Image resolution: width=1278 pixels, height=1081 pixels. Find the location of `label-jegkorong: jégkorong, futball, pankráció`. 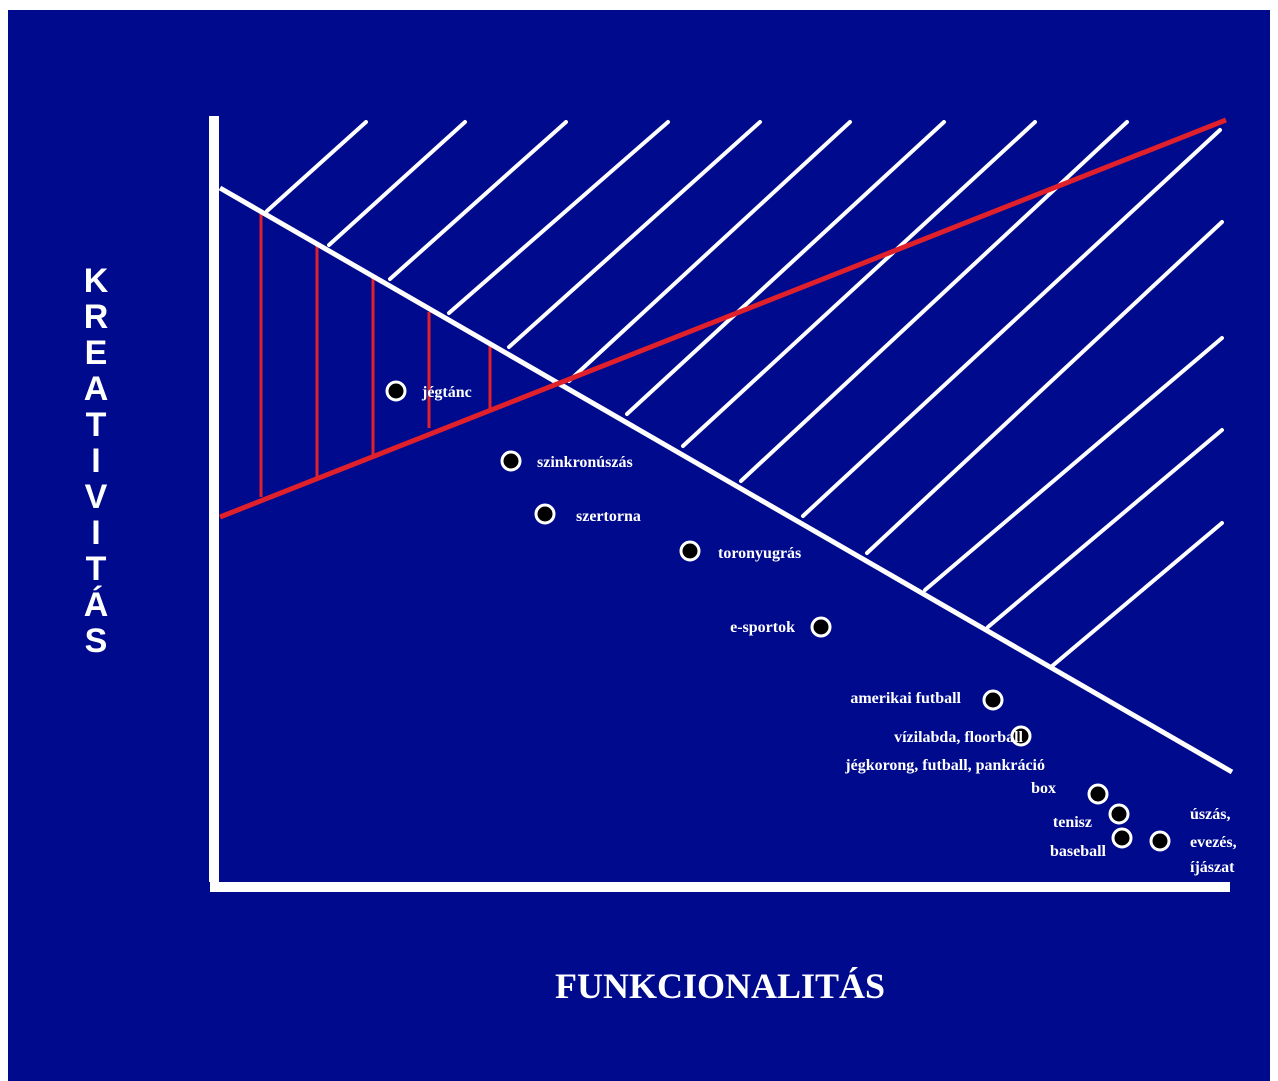

label-jegkorong: jégkorong, futball, pankráció is located at coordinates (944, 765).